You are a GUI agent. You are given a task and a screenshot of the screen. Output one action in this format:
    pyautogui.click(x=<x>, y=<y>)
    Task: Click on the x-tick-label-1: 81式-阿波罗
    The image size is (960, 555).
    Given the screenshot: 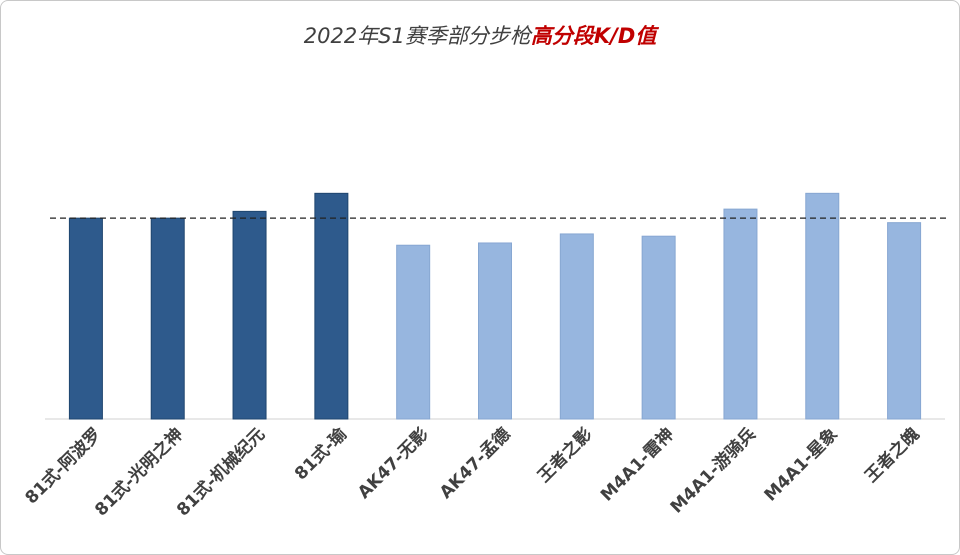 What is the action you would take?
    pyautogui.click(x=63, y=466)
    